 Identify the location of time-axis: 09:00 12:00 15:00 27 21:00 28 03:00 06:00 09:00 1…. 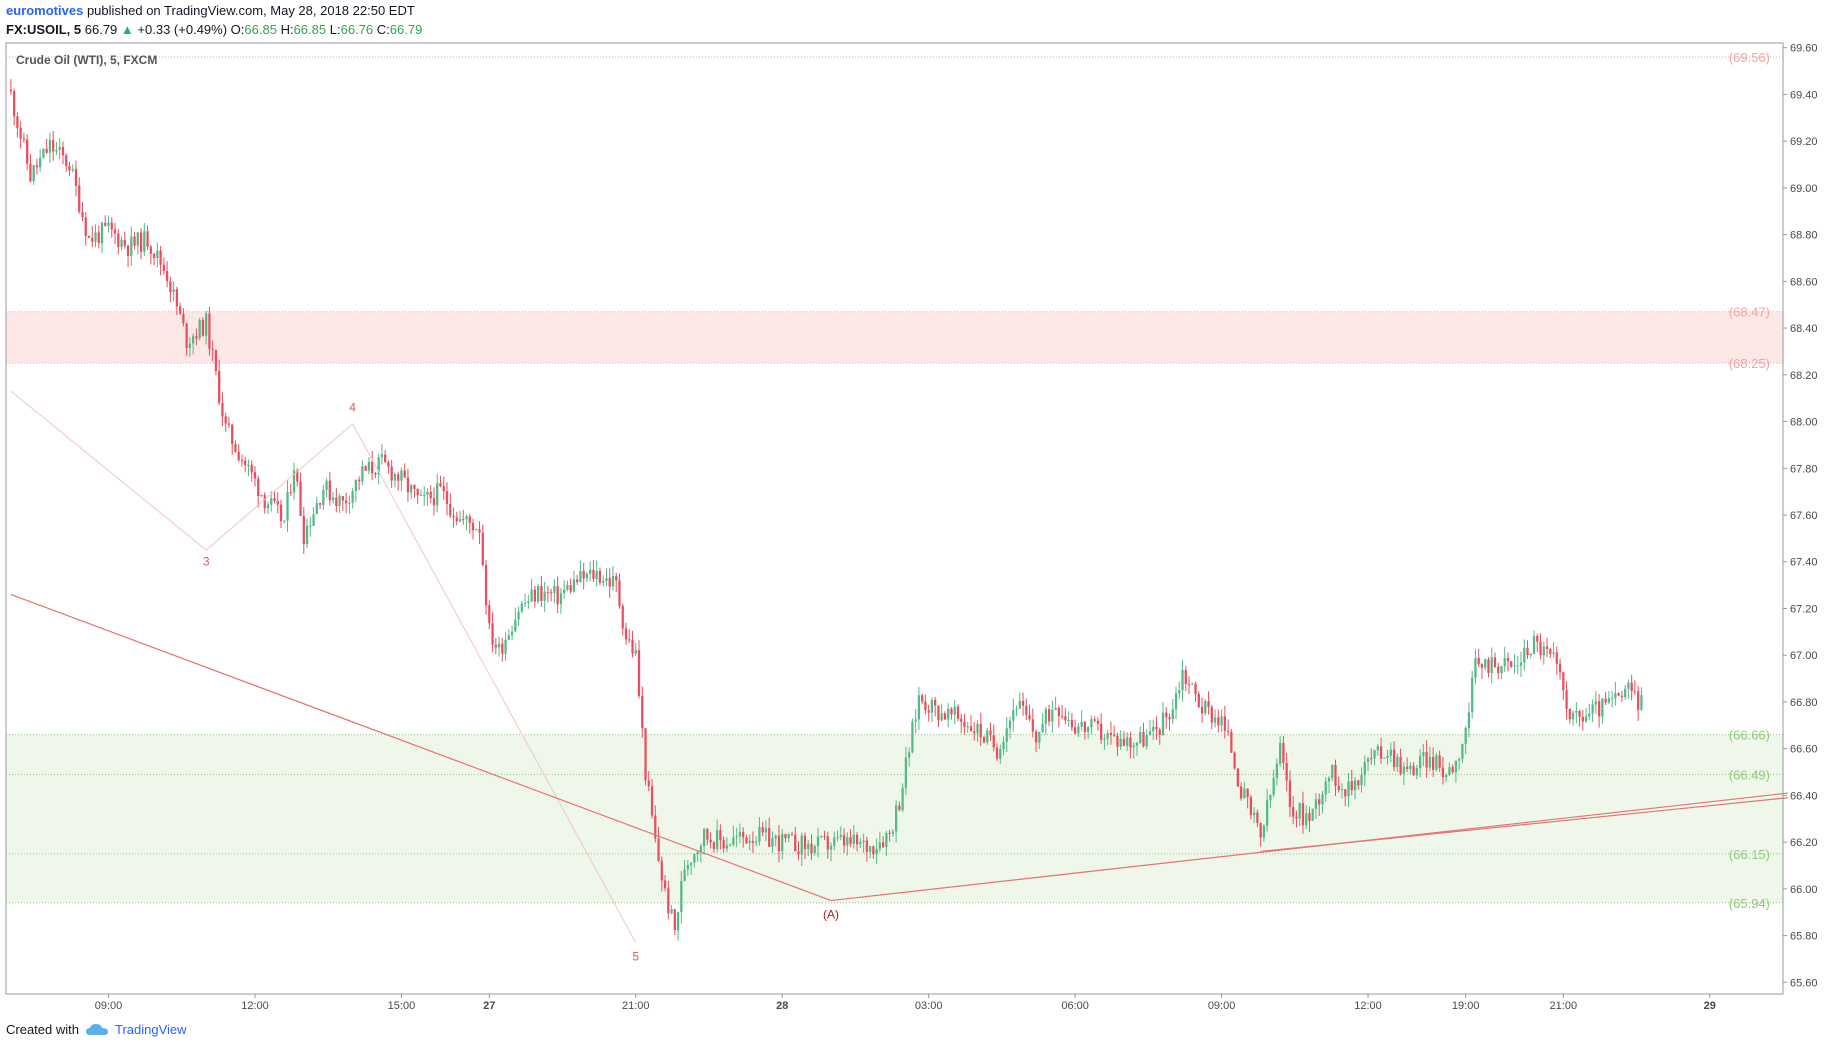
(905, 1003).